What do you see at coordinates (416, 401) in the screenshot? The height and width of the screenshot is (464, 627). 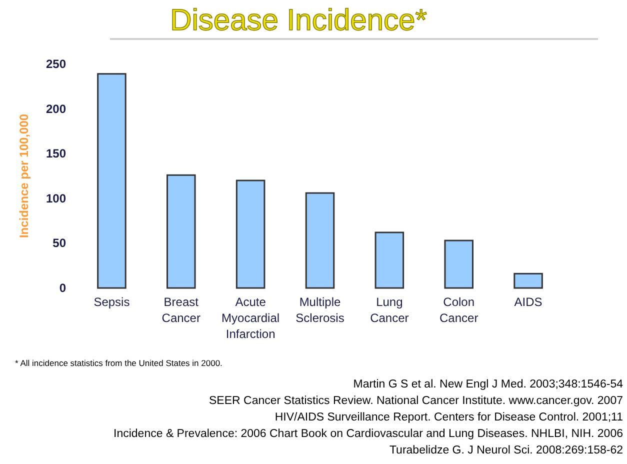 I see `text: SEER Cancer Statistics Review. National Cancer Institute. www.cancer.gov. 2007` at bounding box center [416, 401].